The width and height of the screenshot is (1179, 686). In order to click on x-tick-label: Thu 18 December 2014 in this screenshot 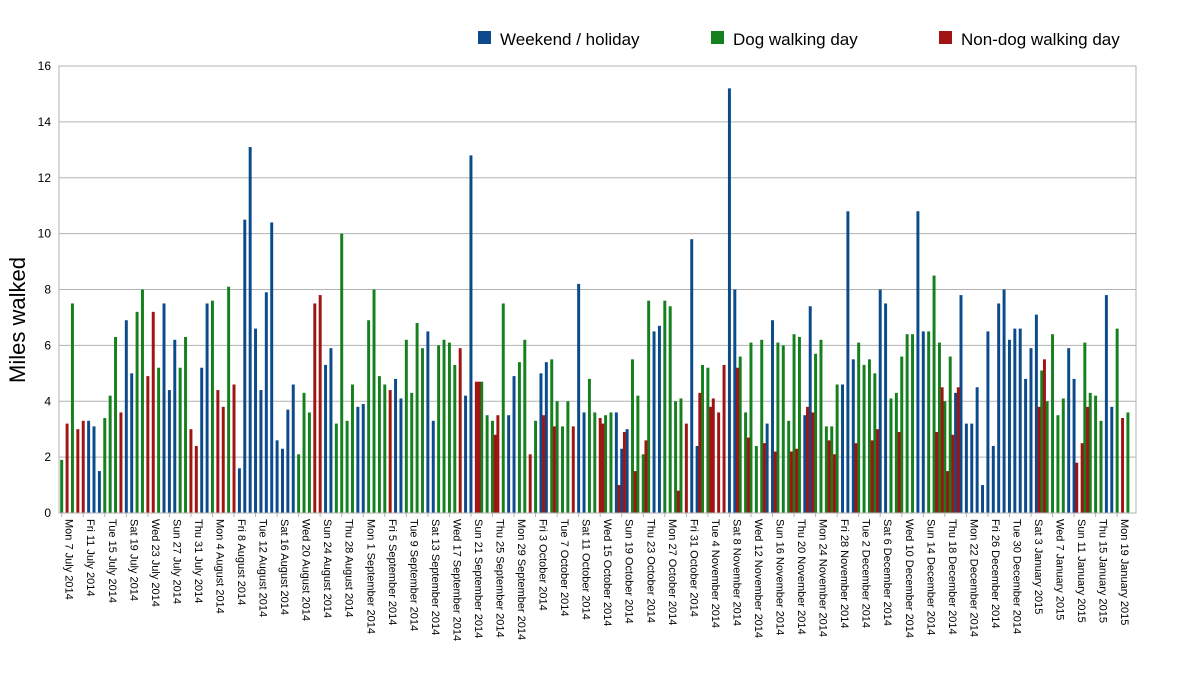, I will do `click(952, 577)`.